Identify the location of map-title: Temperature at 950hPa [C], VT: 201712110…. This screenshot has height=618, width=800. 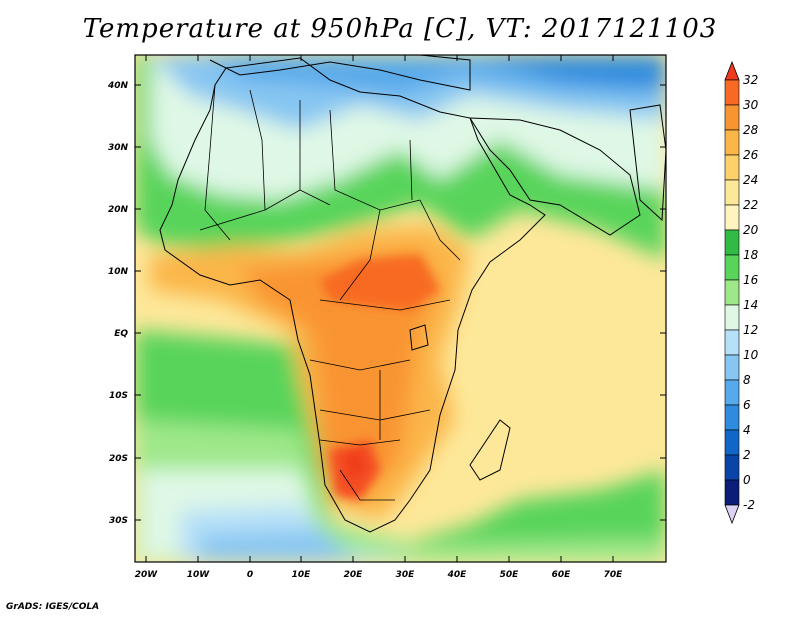
(400, 29).